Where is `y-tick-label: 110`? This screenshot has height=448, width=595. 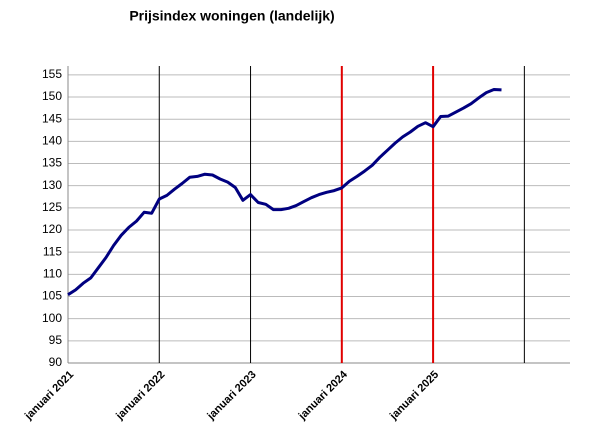
y-tick-label: 110 is located at coordinates (52, 274).